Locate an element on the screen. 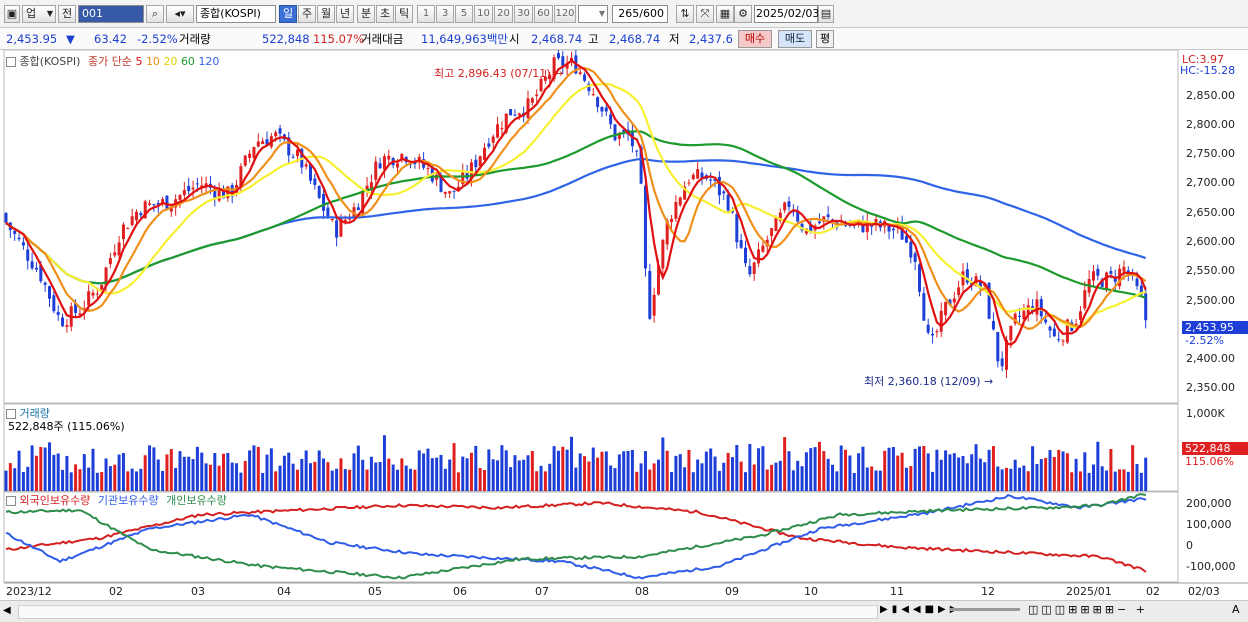  crosshair-icon: ⤧ is located at coordinates (705, 14).